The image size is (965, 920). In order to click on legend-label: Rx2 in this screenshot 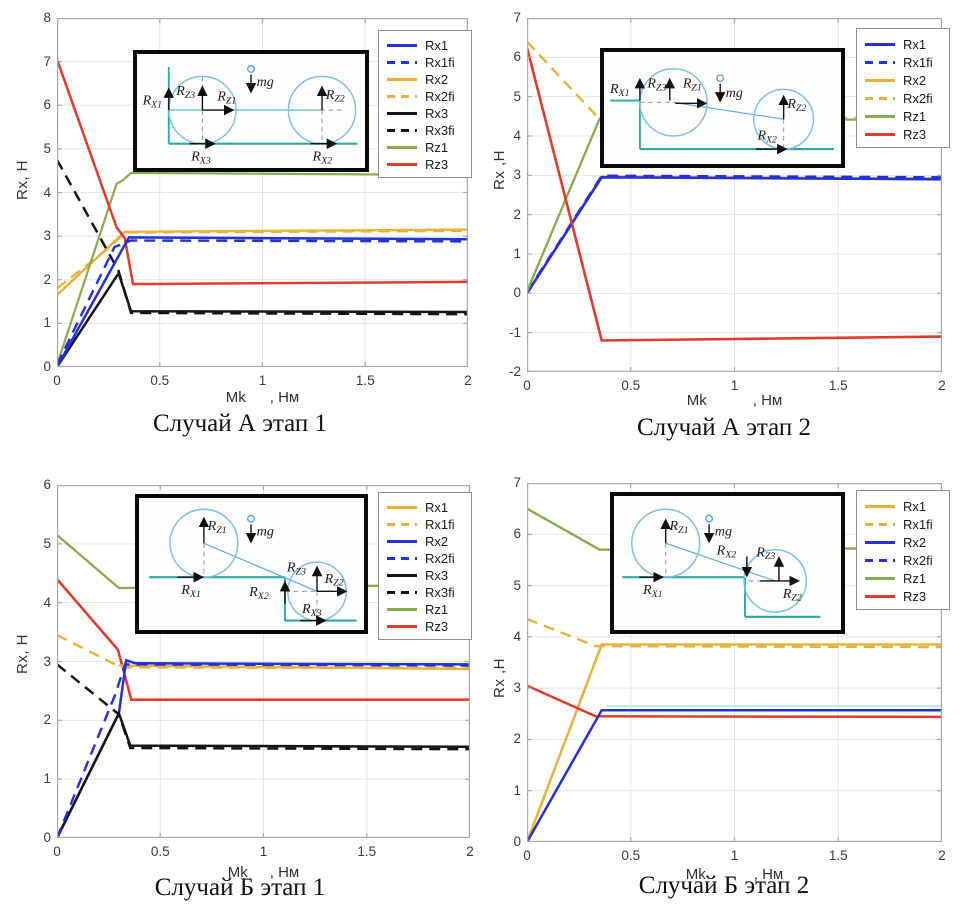, I will do `click(915, 80)`.